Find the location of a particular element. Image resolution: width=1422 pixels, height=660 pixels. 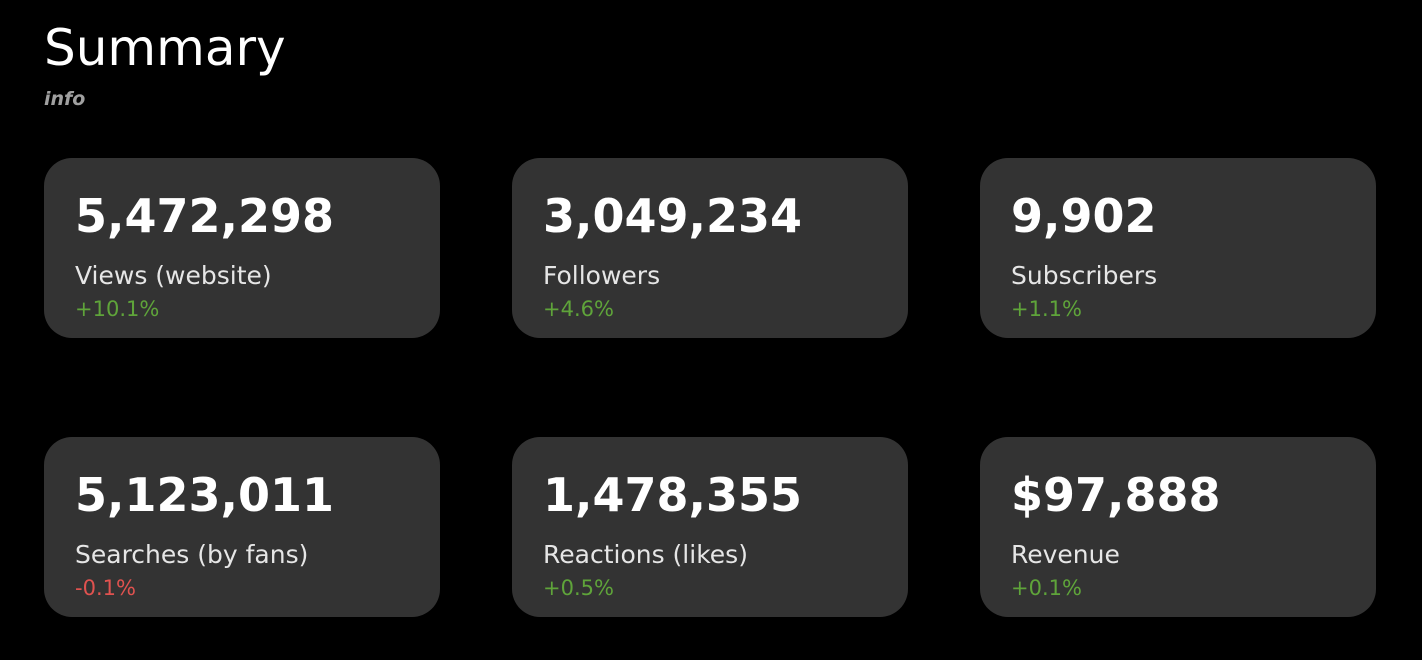

stat-change: +0.5% is located at coordinates (578, 588).